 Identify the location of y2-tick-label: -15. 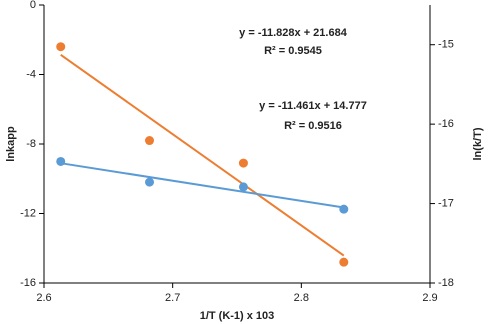
(446, 45).